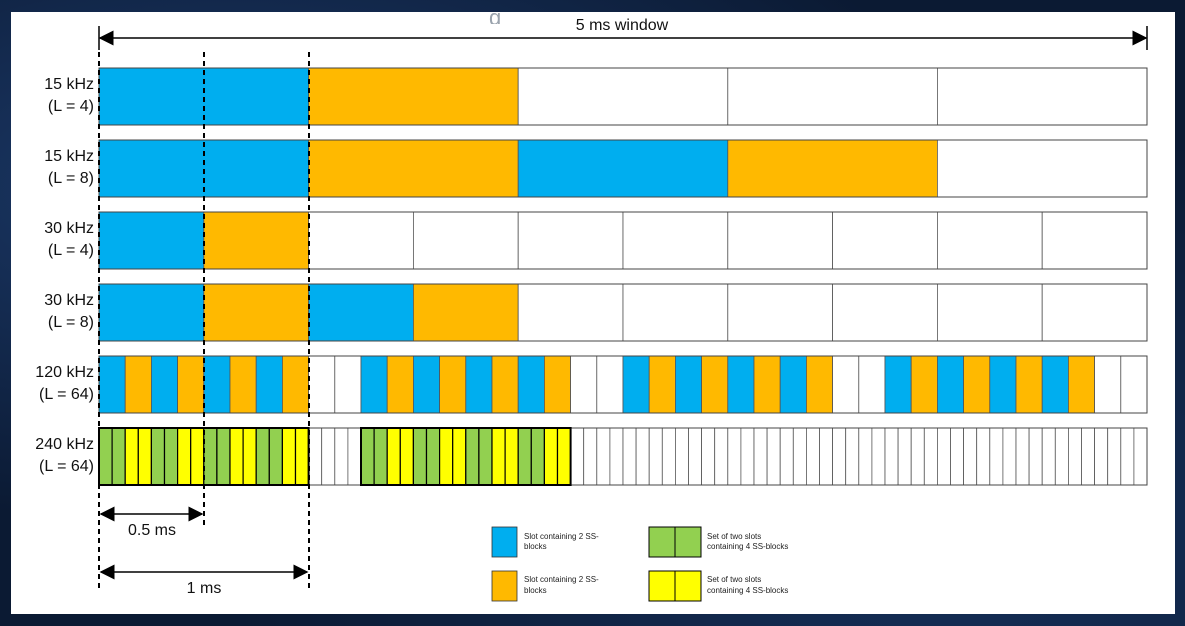 The height and width of the screenshot is (626, 1185). Describe the element at coordinates (688, 542) in the screenshot. I see `legend-swatch-green-b` at that location.